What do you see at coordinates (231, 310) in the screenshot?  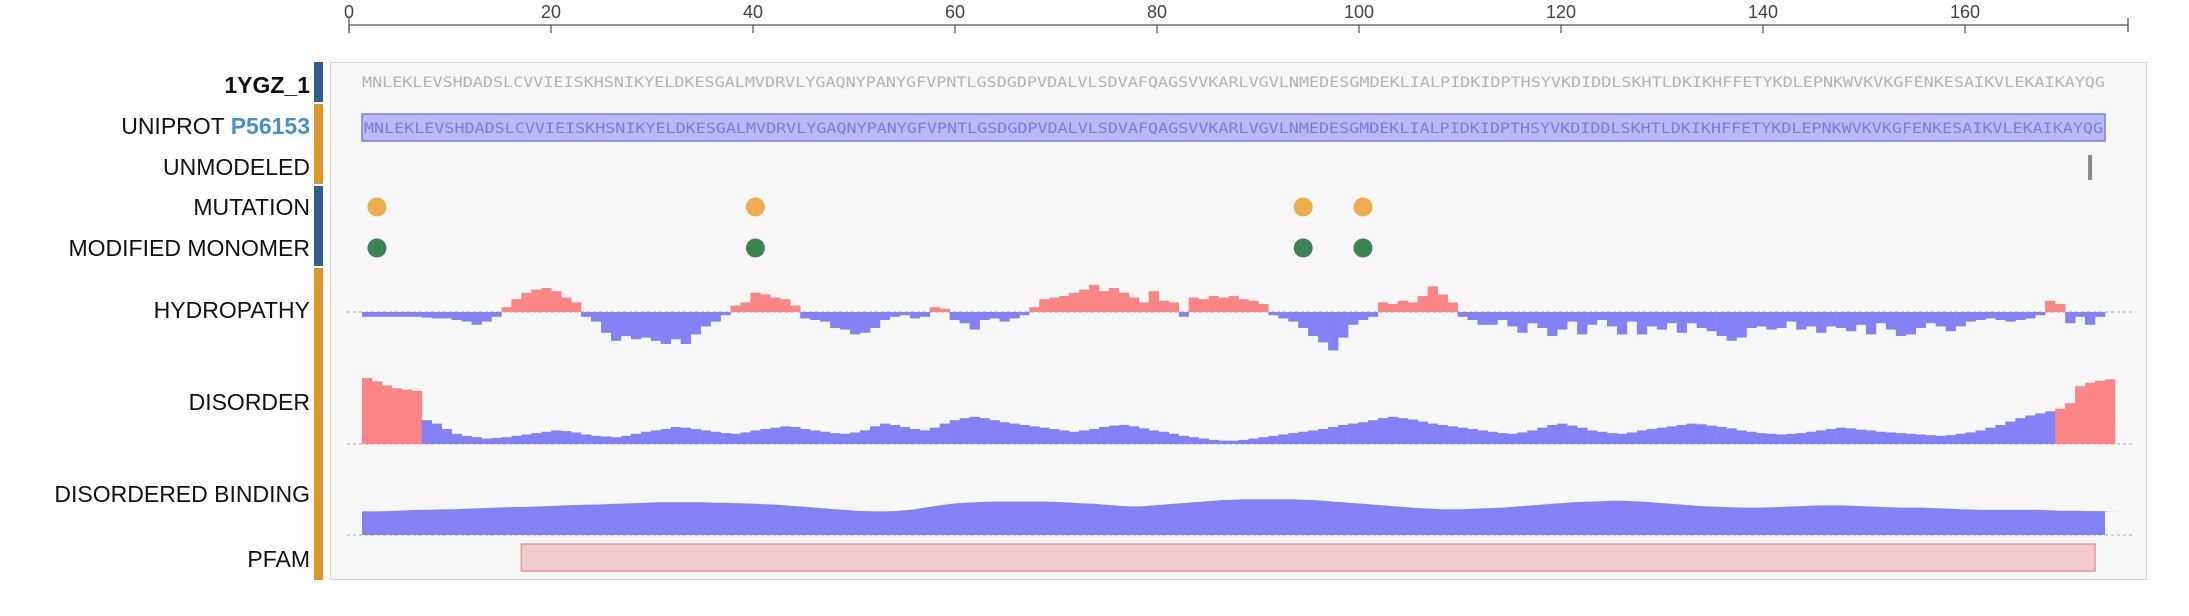 I see `hydropathy-label: HYDROPATHY` at bounding box center [231, 310].